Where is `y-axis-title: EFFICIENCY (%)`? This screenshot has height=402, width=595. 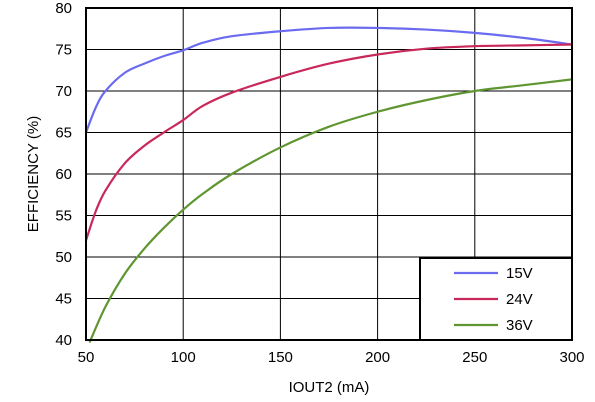 y-axis-title: EFFICIENCY (%) is located at coordinates (33, 174).